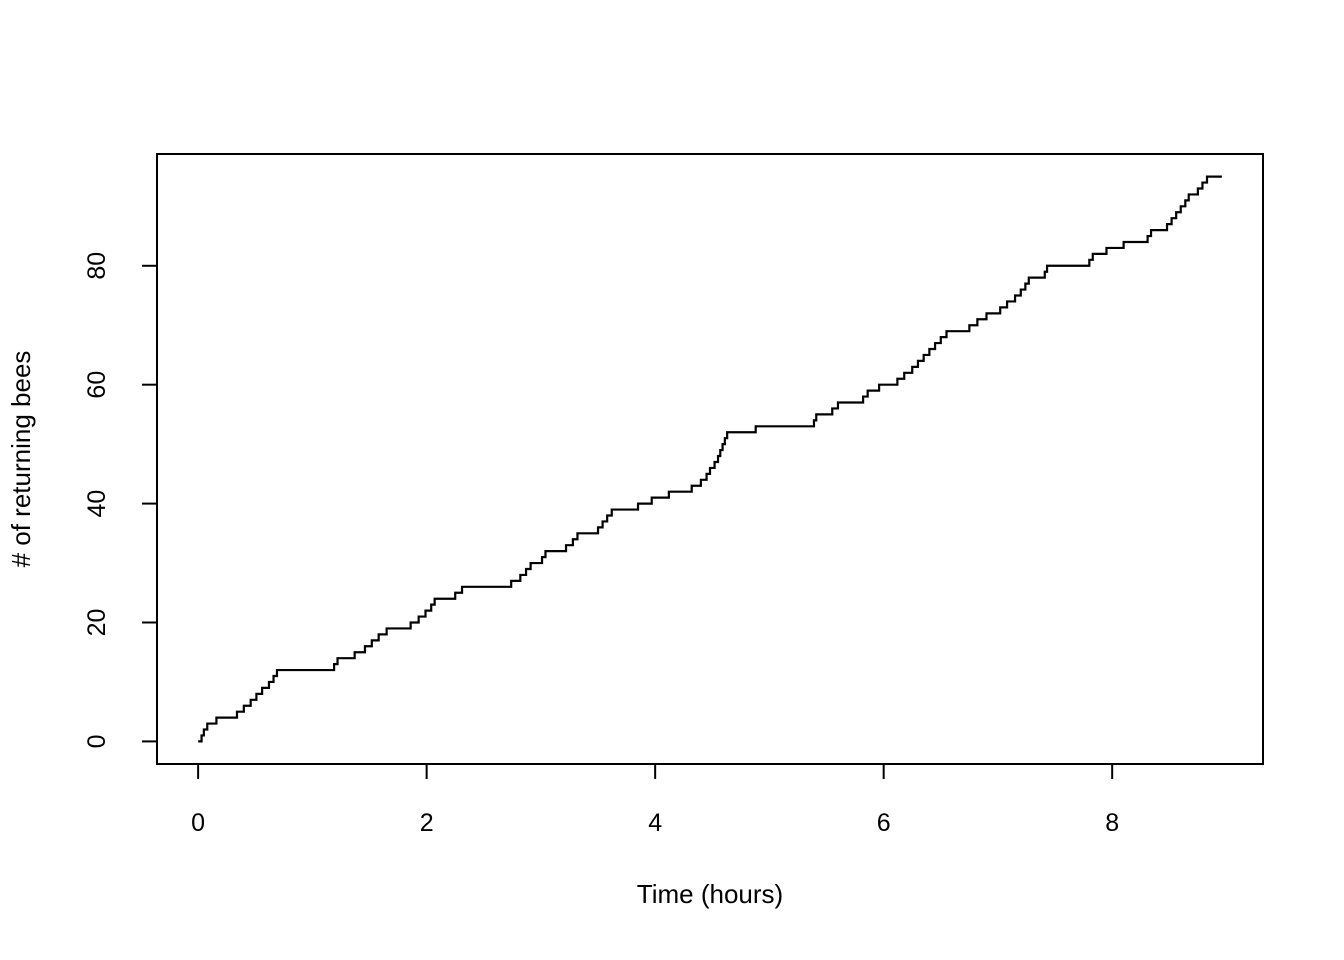  I want to click on x-tick-label: 2, so click(427, 823).